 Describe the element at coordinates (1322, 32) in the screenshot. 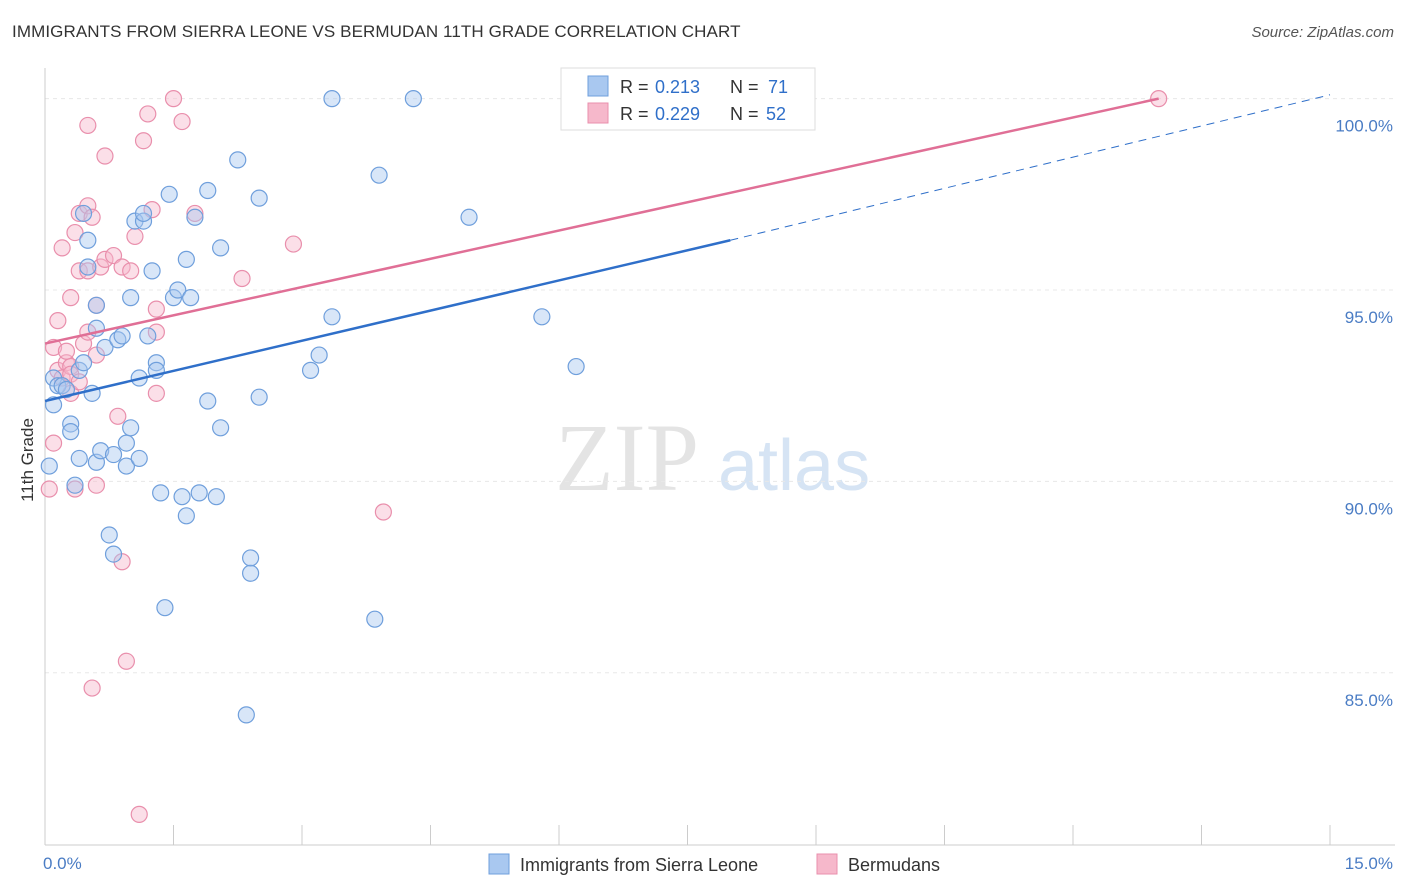

I see `source-credit: Source: ZipAtlas.com` at that location.